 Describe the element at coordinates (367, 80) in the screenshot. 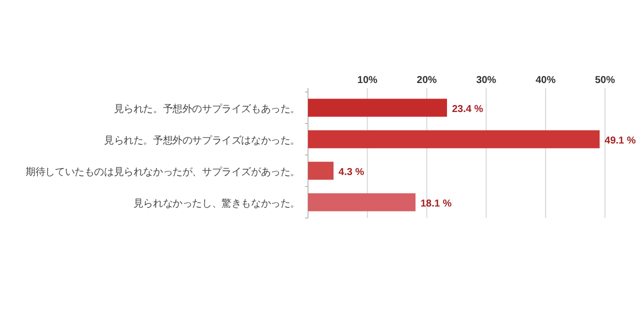

I see `x-tick-label: 10%` at that location.